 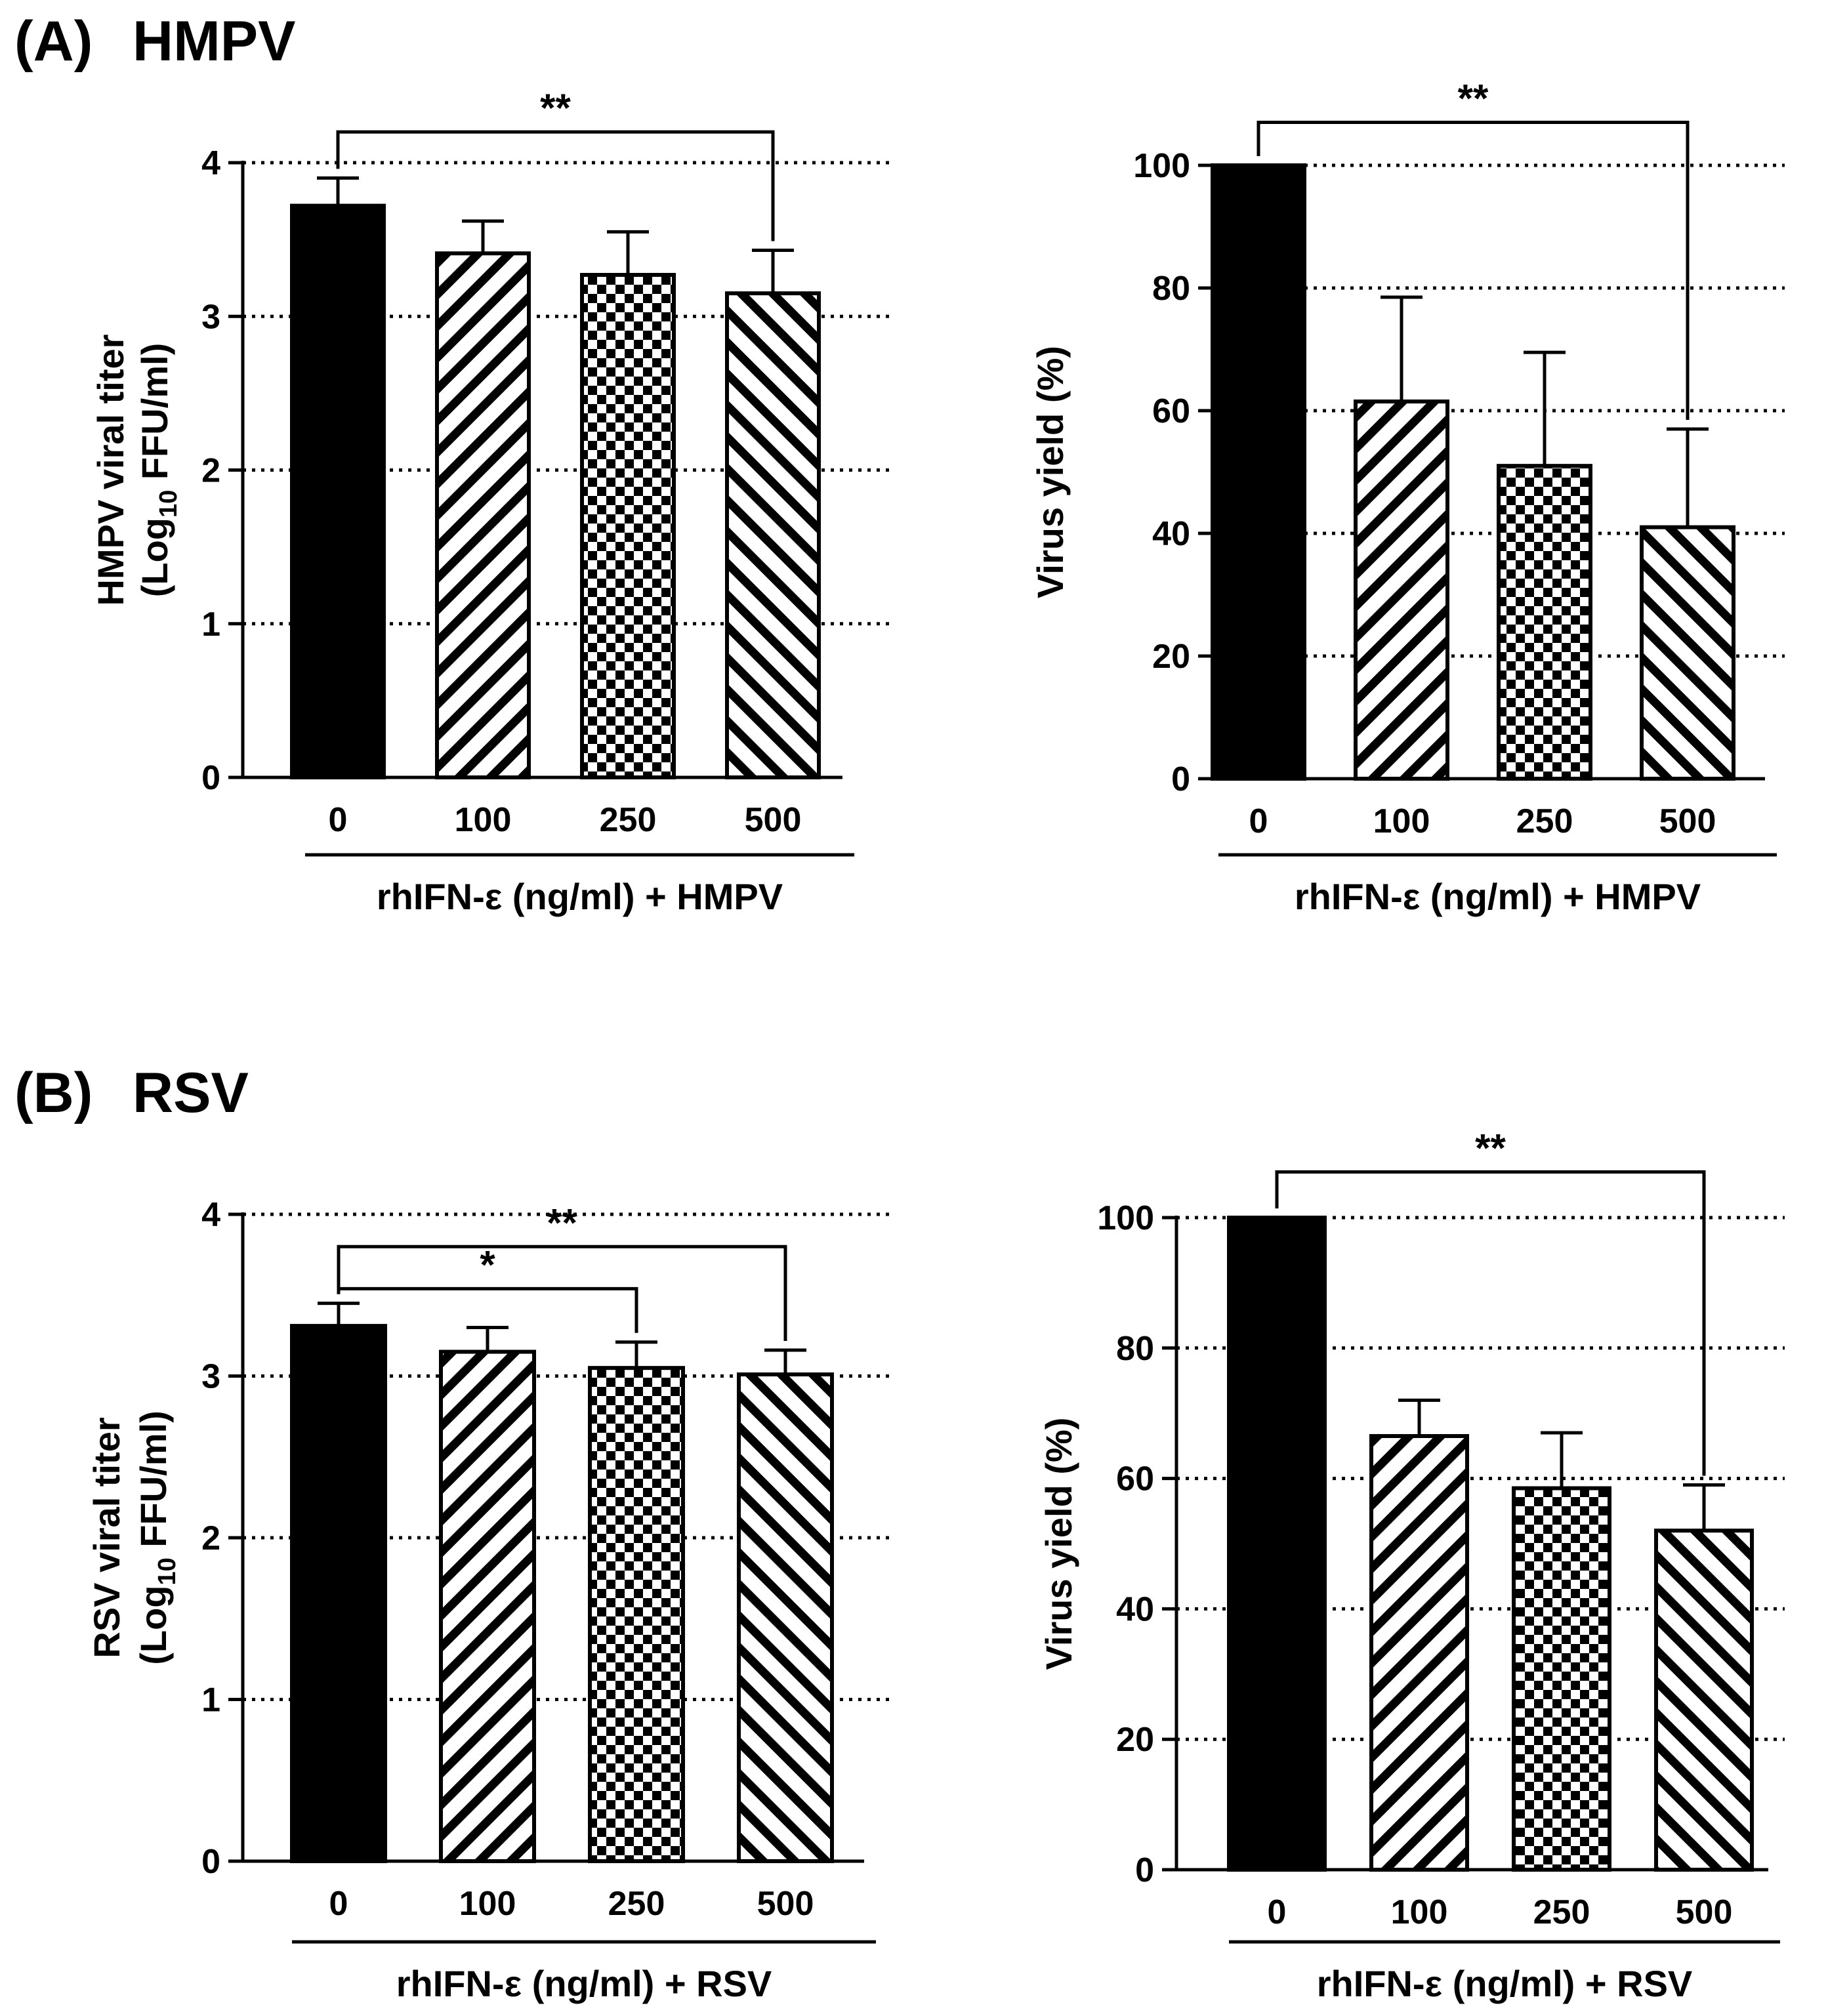 I want to click on panel-b-title: RSV, so click(x=191, y=1092).